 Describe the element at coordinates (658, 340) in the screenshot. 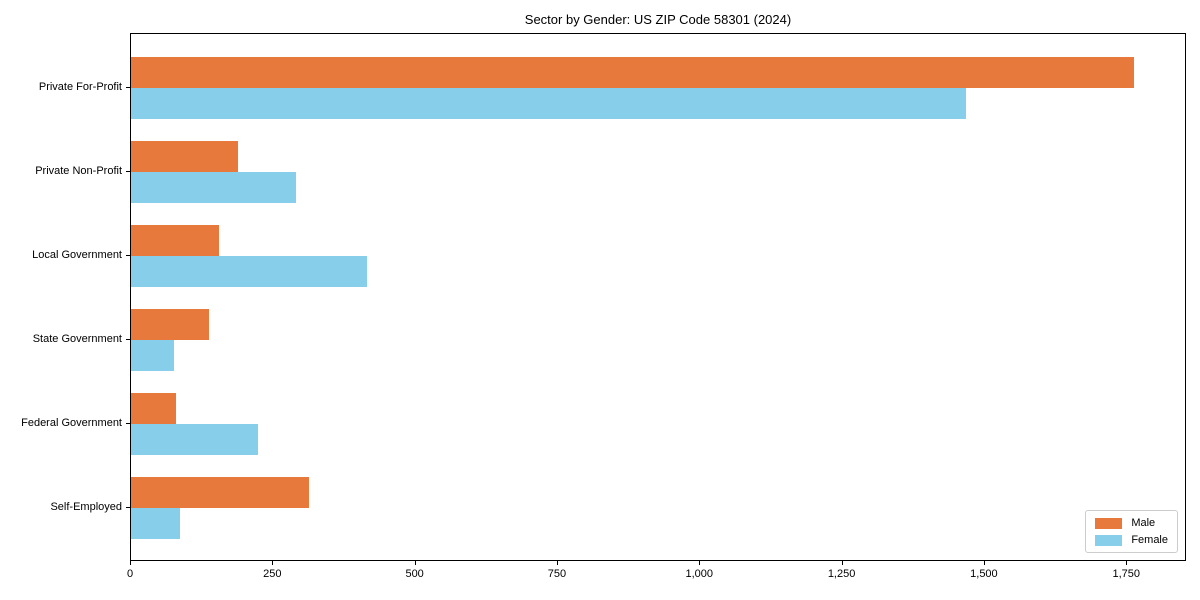

I see `category-row-state-government` at that location.